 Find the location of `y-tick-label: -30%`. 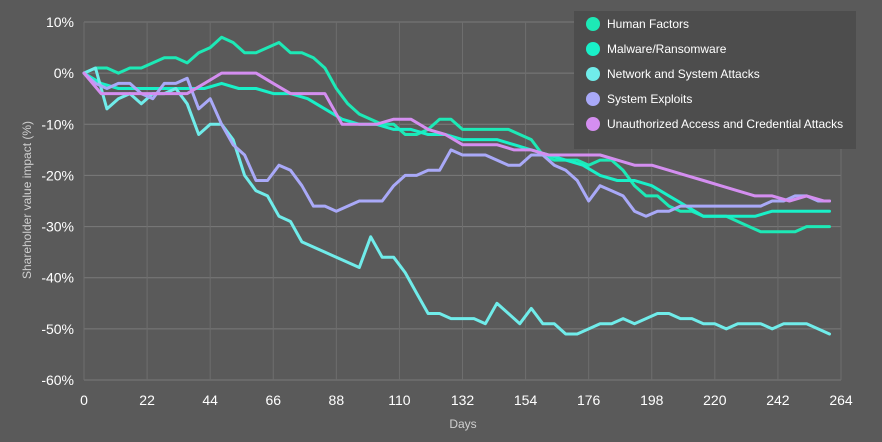

y-tick-label: -30% is located at coordinates (57, 227).